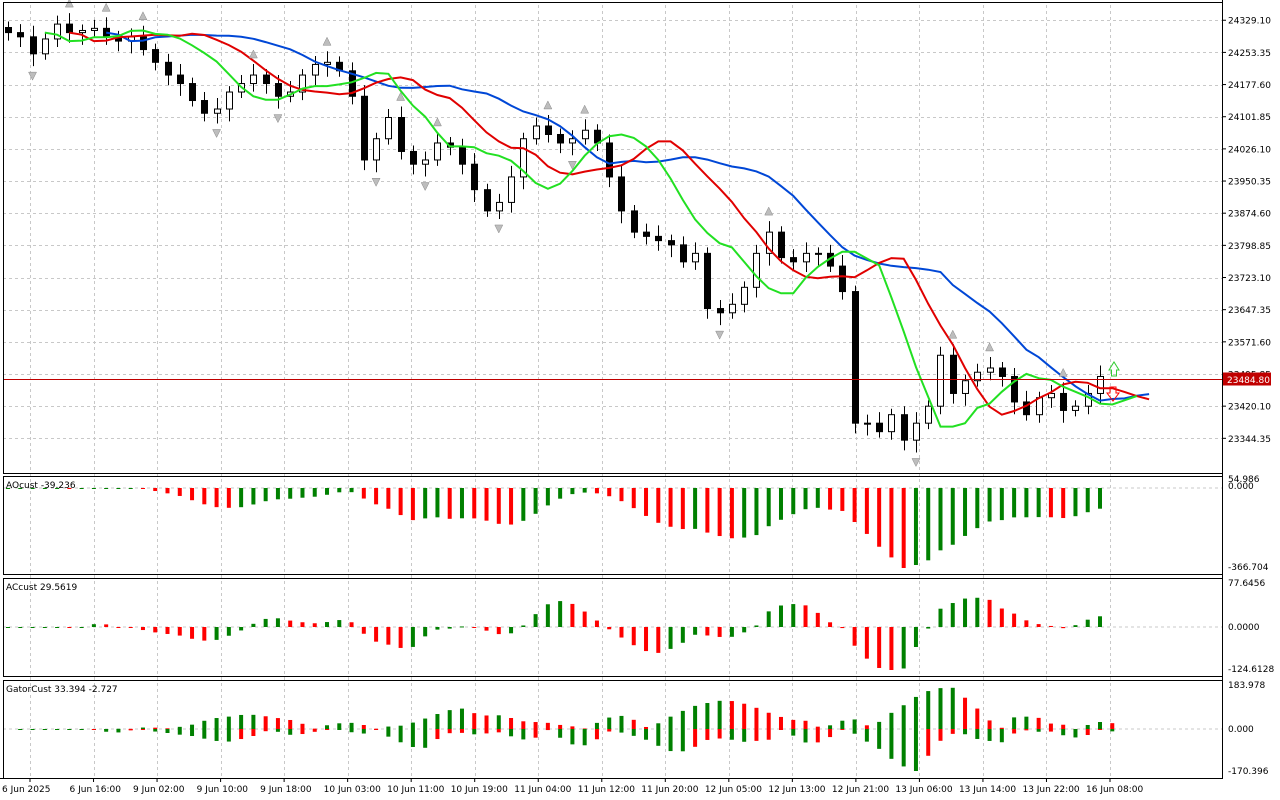 The height and width of the screenshot is (800, 1280). Describe the element at coordinates (1244, 480) in the screenshot. I see `panel-scale-label: 54.986` at that location.